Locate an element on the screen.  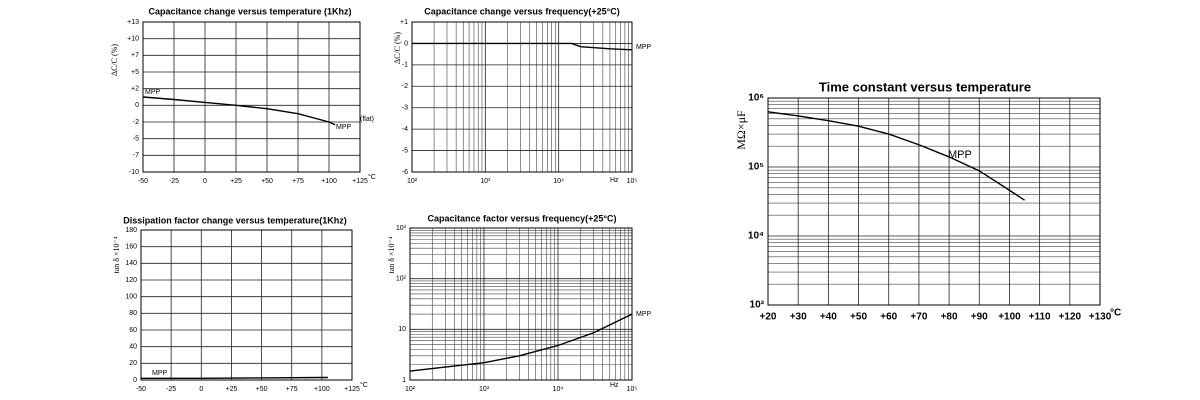
x-tick-label: +30 is located at coordinates (798, 317).